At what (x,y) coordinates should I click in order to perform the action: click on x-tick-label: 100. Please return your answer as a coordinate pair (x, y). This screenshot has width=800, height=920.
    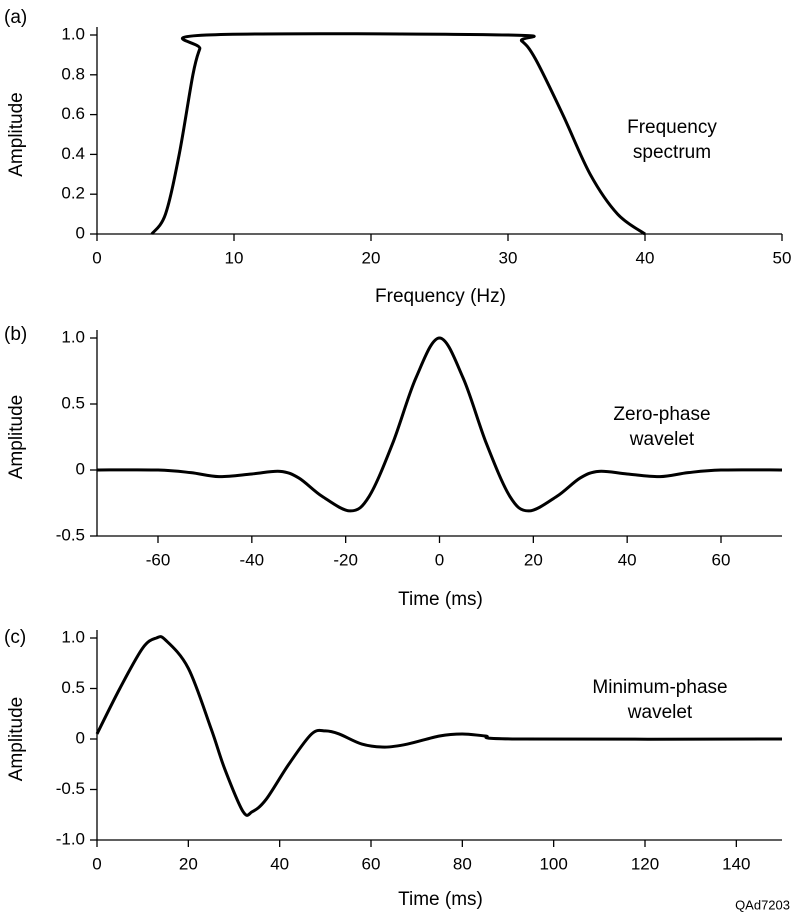
    Looking at the image, I should click on (553, 863).